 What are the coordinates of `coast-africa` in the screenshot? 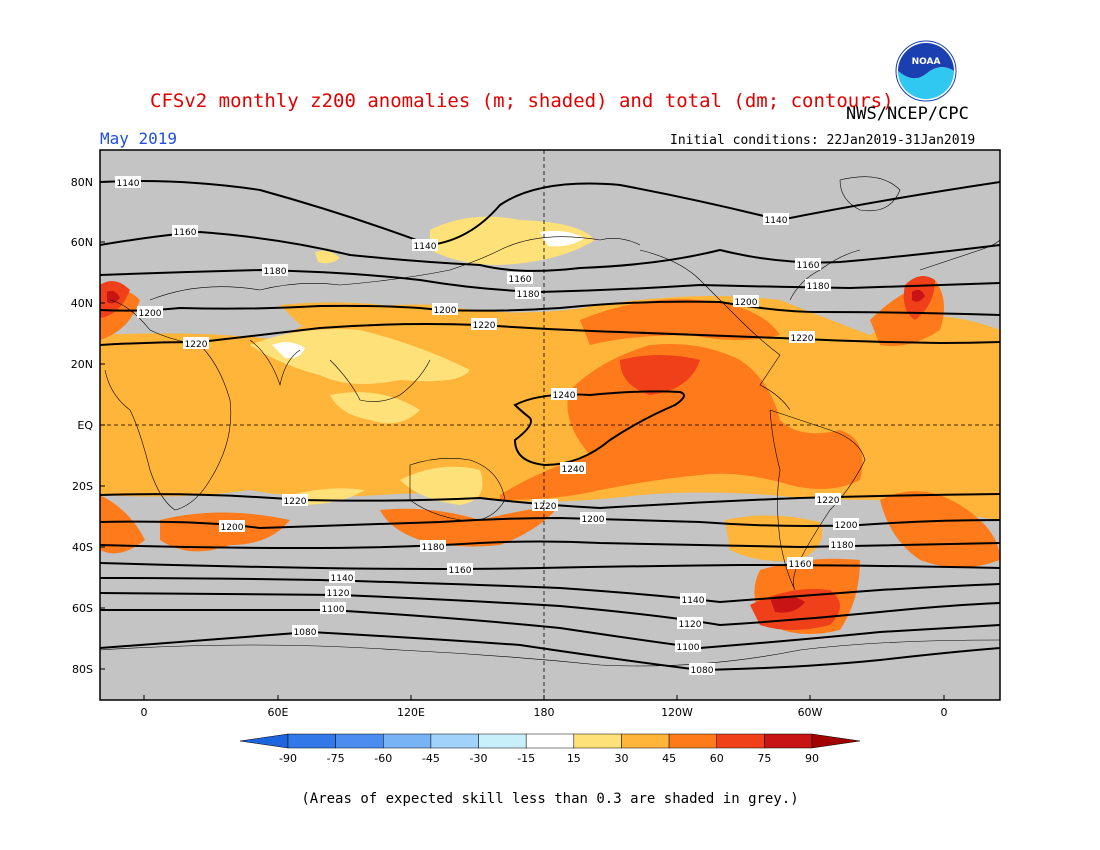 It's located at (168, 405).